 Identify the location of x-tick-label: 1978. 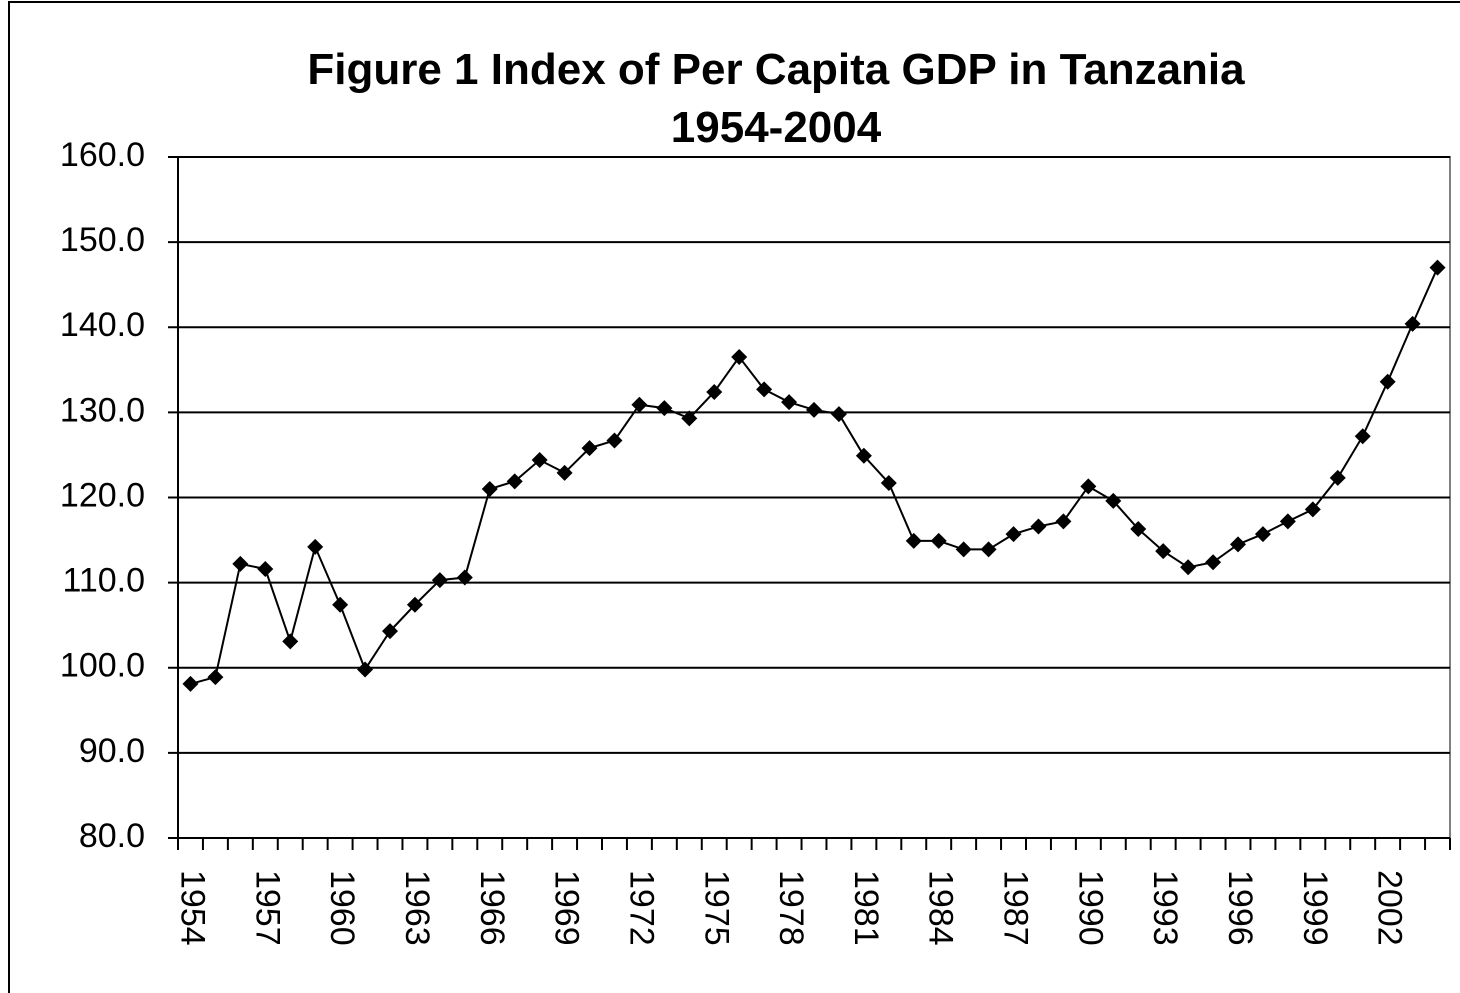
(791, 908).